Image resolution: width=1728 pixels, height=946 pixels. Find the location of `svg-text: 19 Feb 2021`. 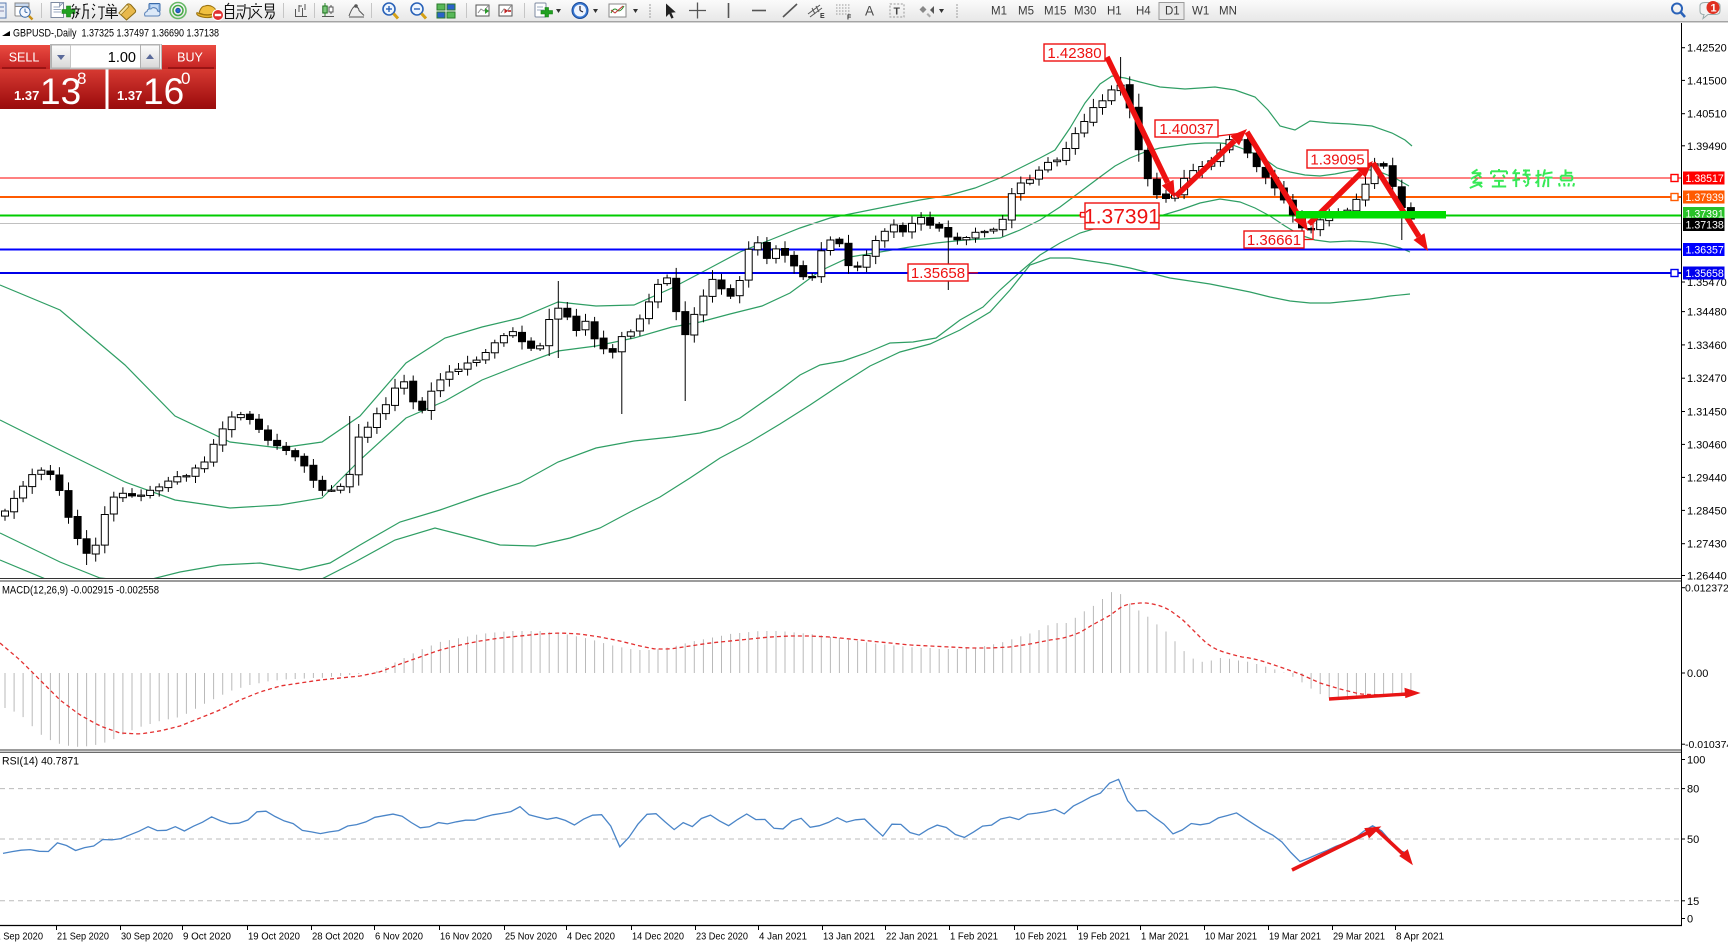

svg-text: 19 Feb 2021 is located at coordinates (1104, 937).